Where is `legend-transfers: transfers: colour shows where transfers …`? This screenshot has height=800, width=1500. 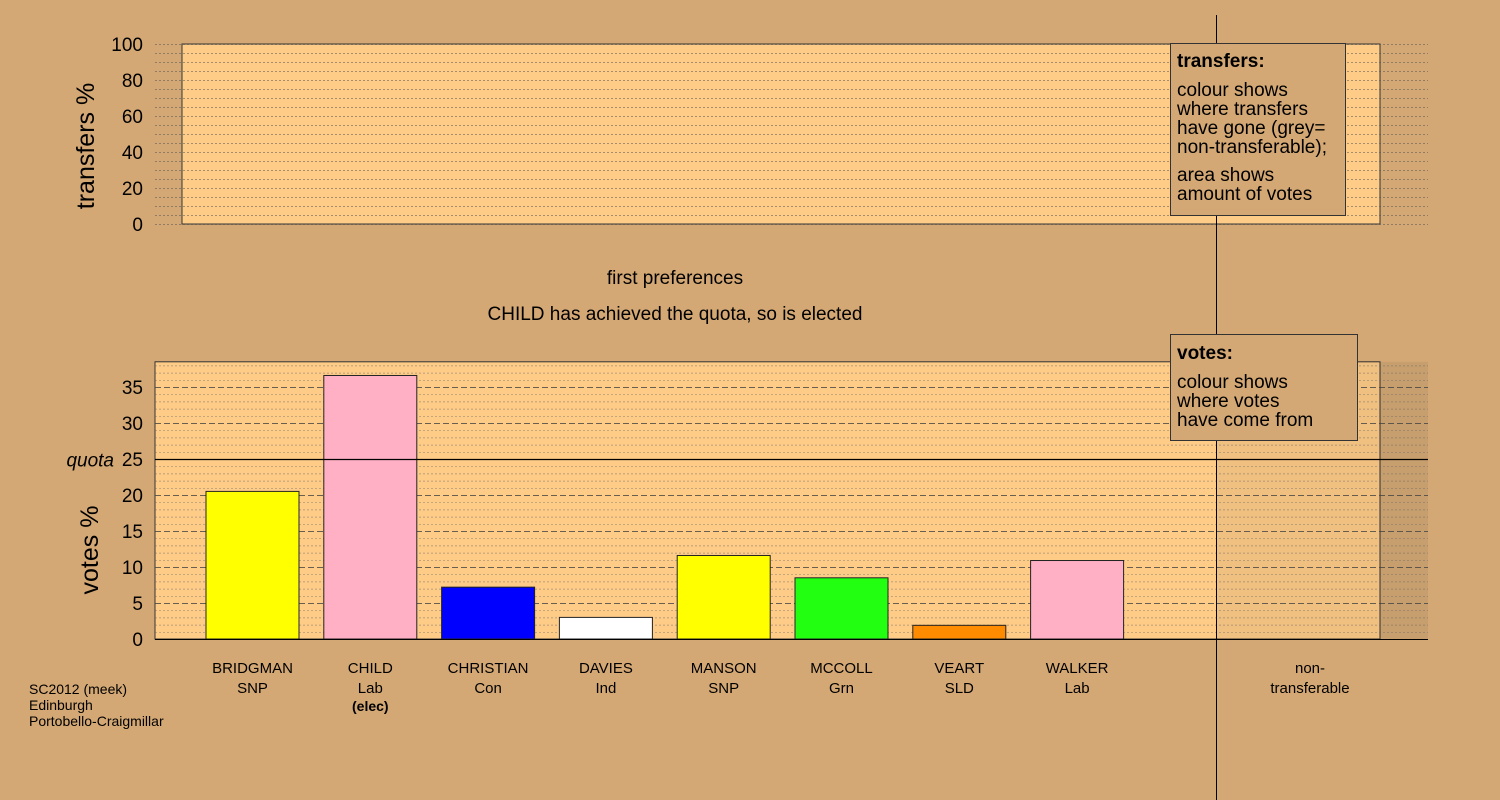 legend-transfers: transfers: colour shows where transfers … is located at coordinates (1258, 129).